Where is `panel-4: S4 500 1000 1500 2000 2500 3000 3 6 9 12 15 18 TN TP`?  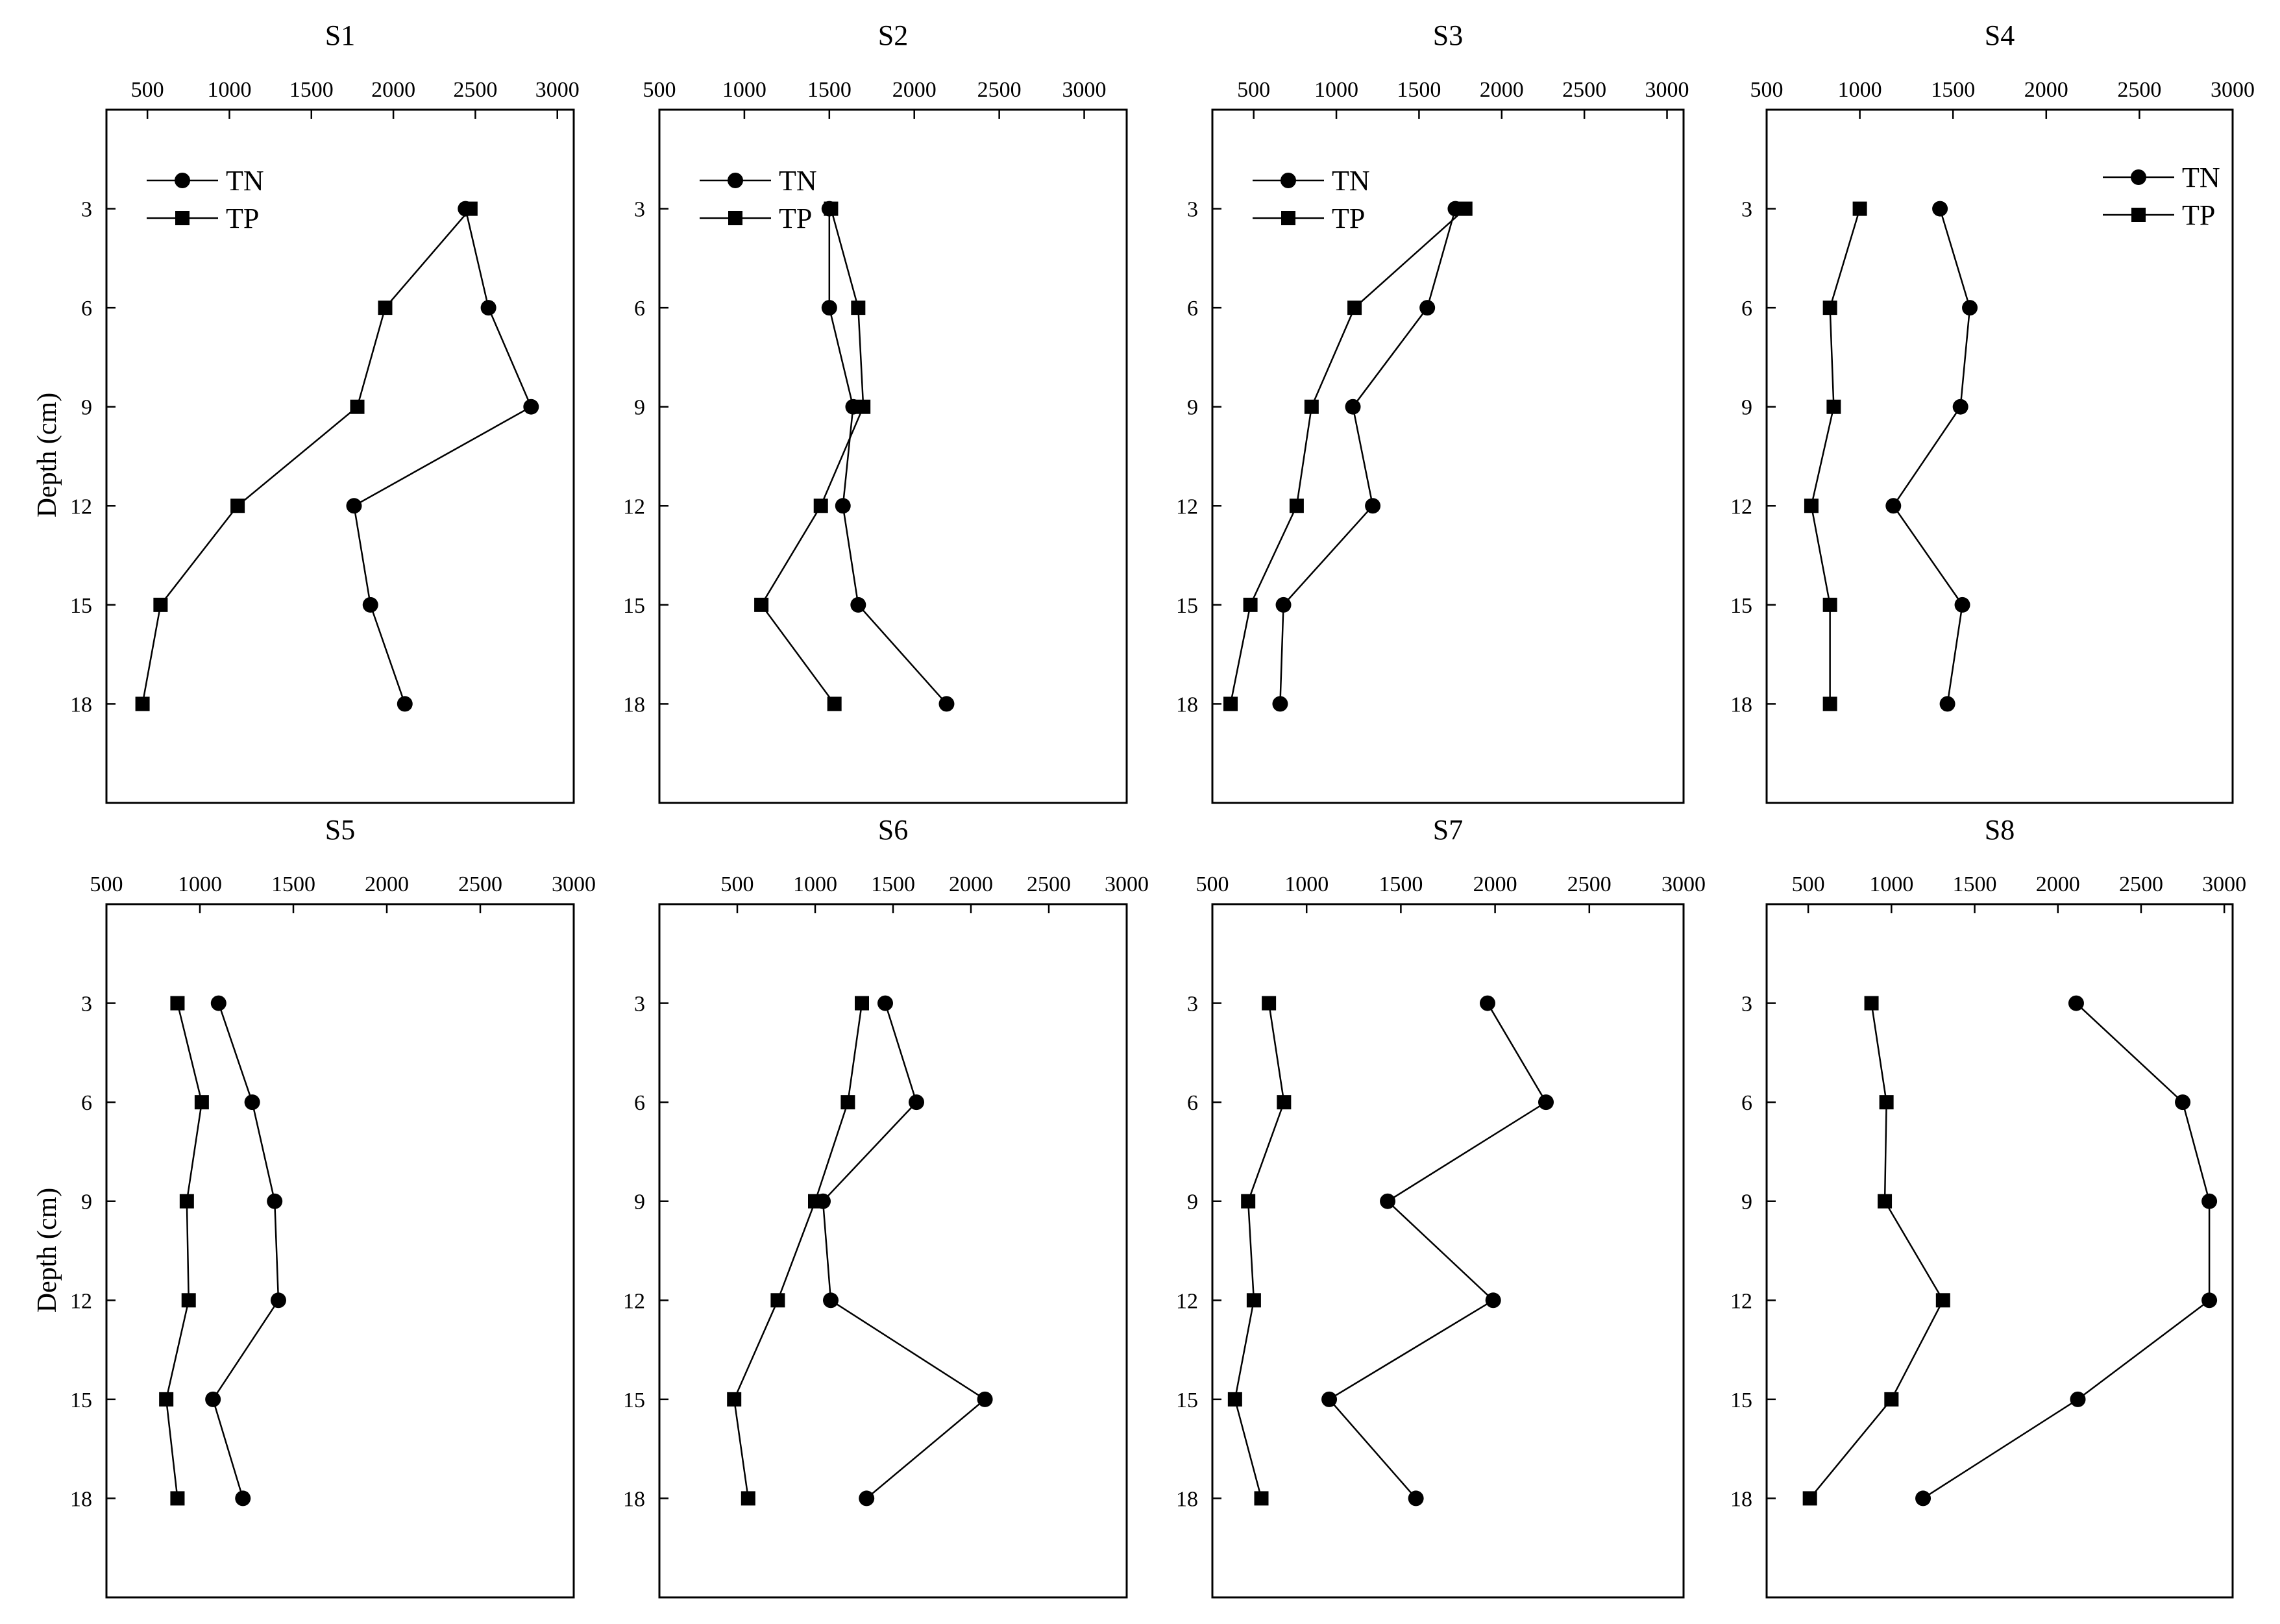
panel-4: S4 500 1000 1500 2000 2500 3000 3 6 9 12 15 18 TN TP is located at coordinates (1992, 411).